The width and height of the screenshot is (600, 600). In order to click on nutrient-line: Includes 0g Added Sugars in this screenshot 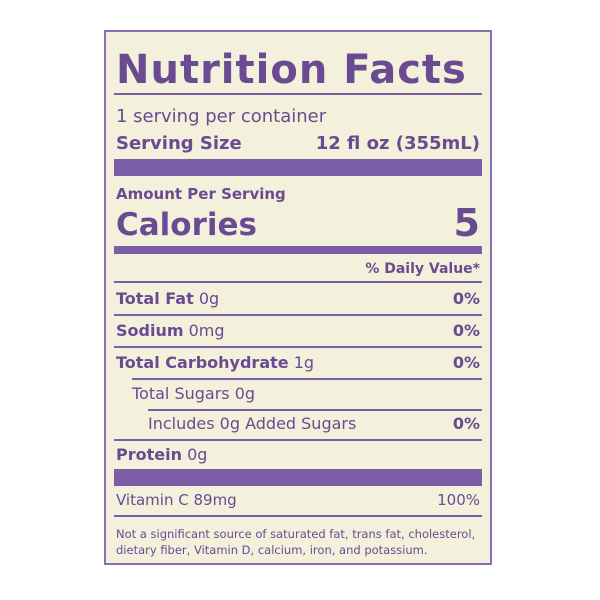, I will do `click(252, 424)`.